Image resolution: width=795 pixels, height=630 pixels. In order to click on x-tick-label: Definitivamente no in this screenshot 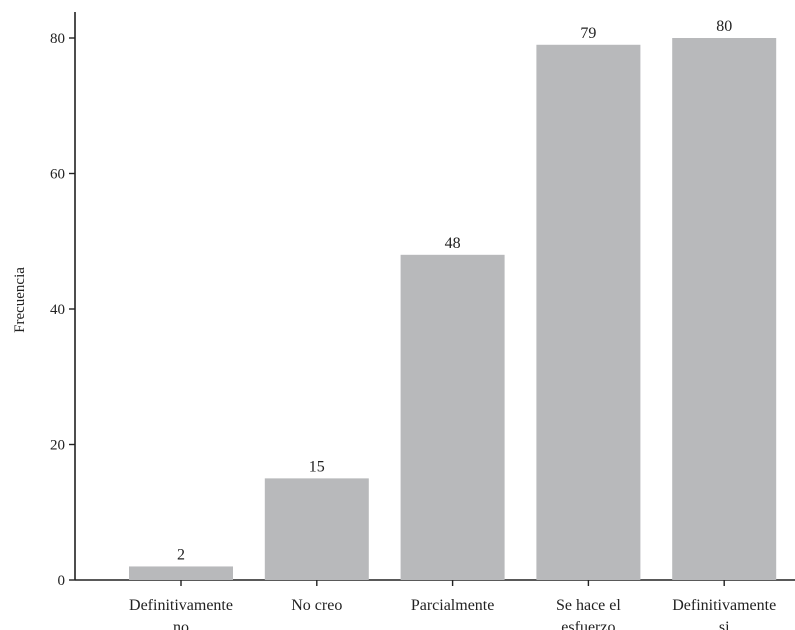, I will do `click(181, 613)`.